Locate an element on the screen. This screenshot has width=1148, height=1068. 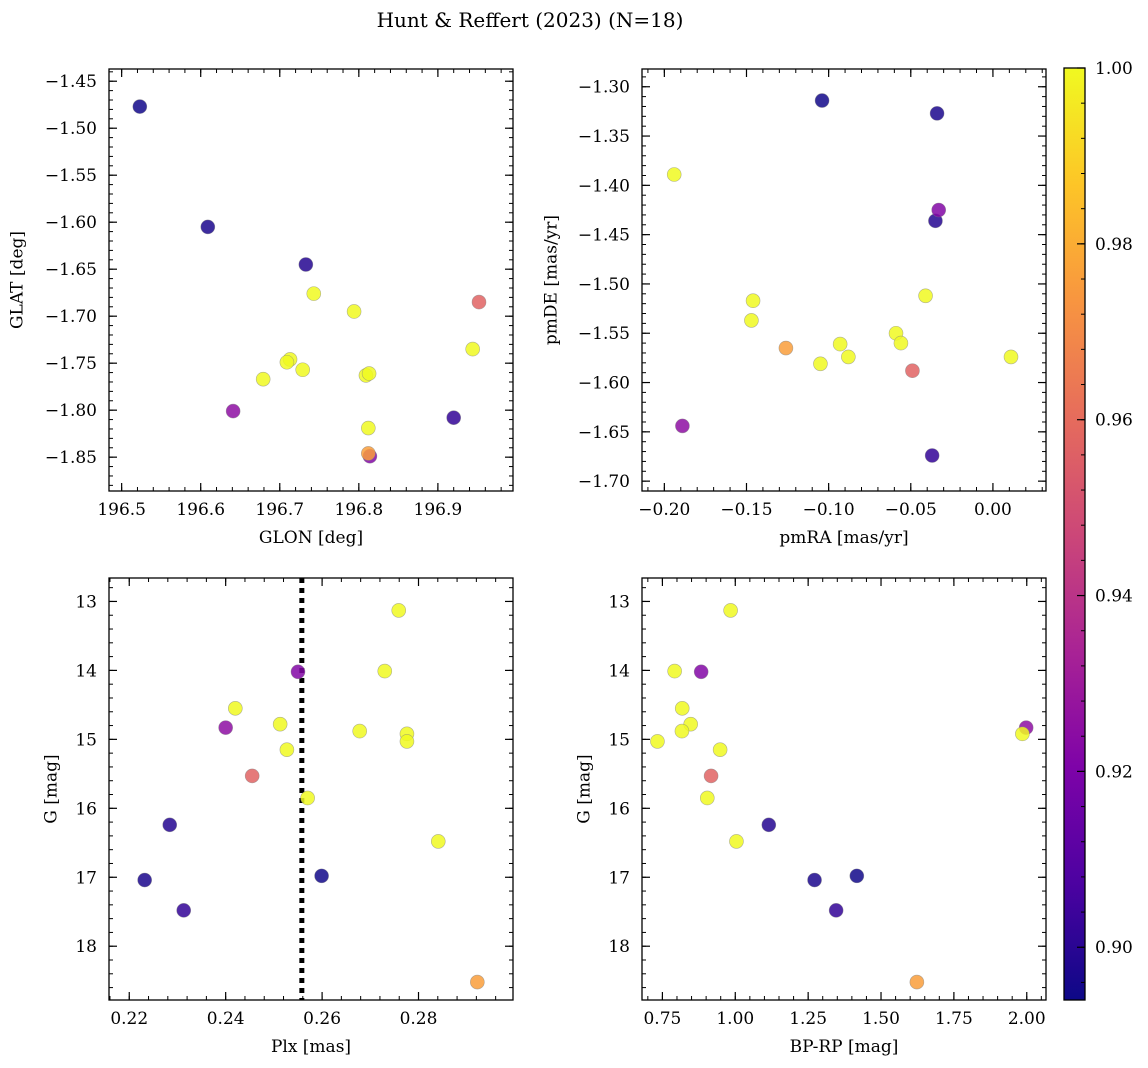
y-tick-label: −1.40 is located at coordinates (604, 186).